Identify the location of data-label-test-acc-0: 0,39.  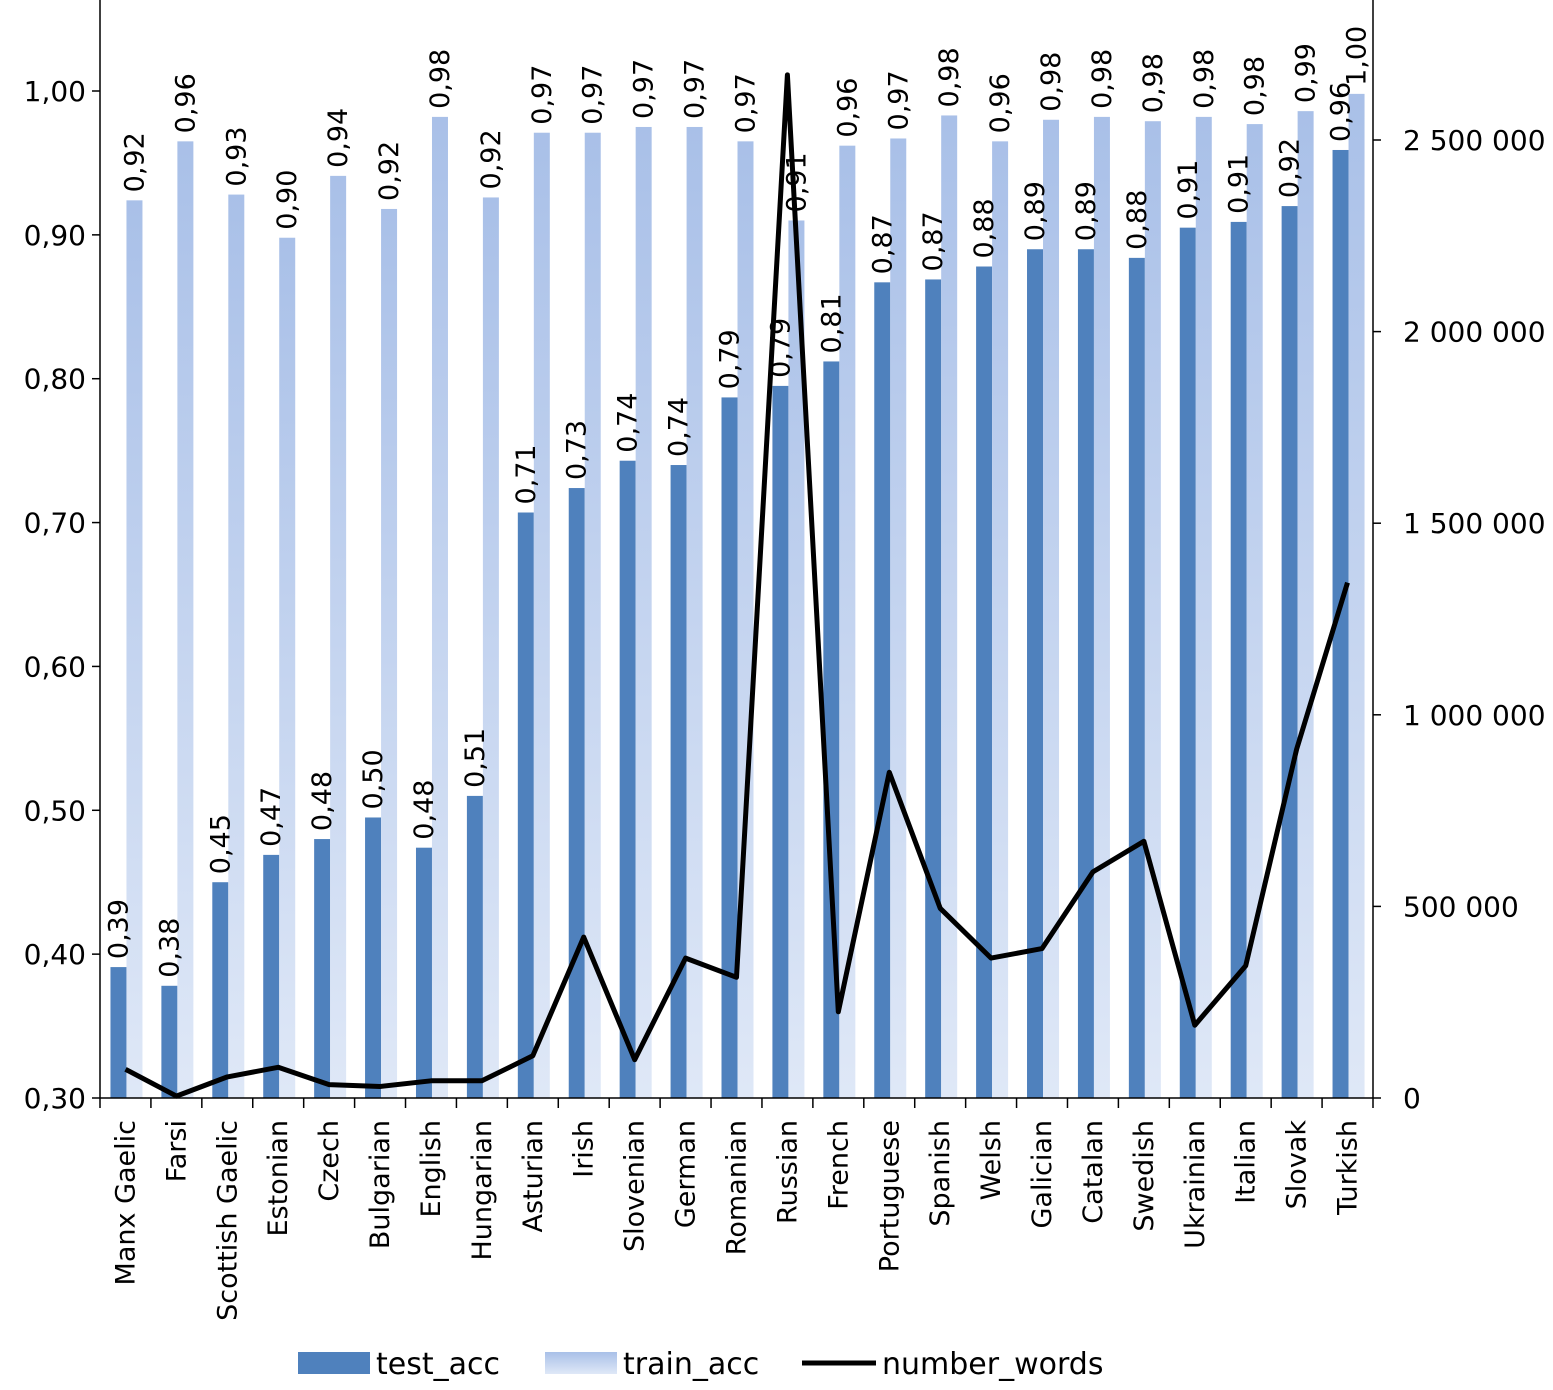
(118, 929).